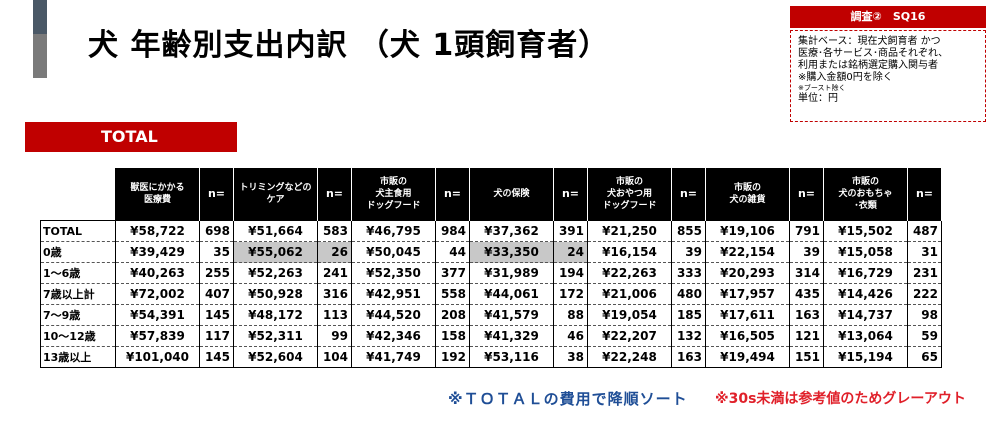  What do you see at coordinates (334, 294) in the screenshot?
I see `sample-size-cell: 316` at bounding box center [334, 294].